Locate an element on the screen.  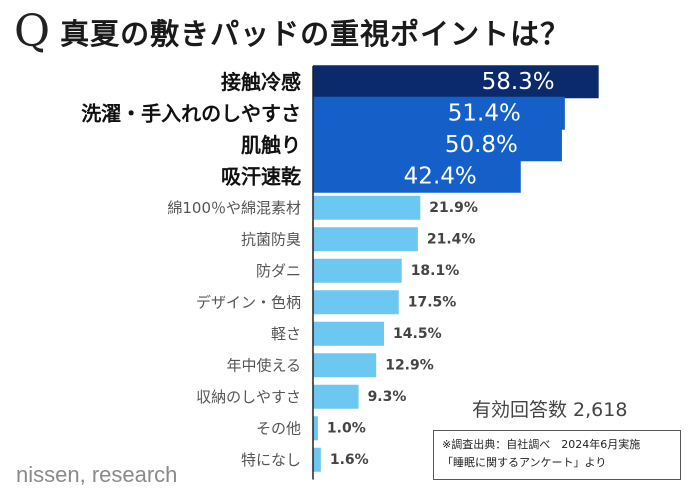
category-label-2: 洗濯・手入れのしやすさ is located at coordinates (191, 113).